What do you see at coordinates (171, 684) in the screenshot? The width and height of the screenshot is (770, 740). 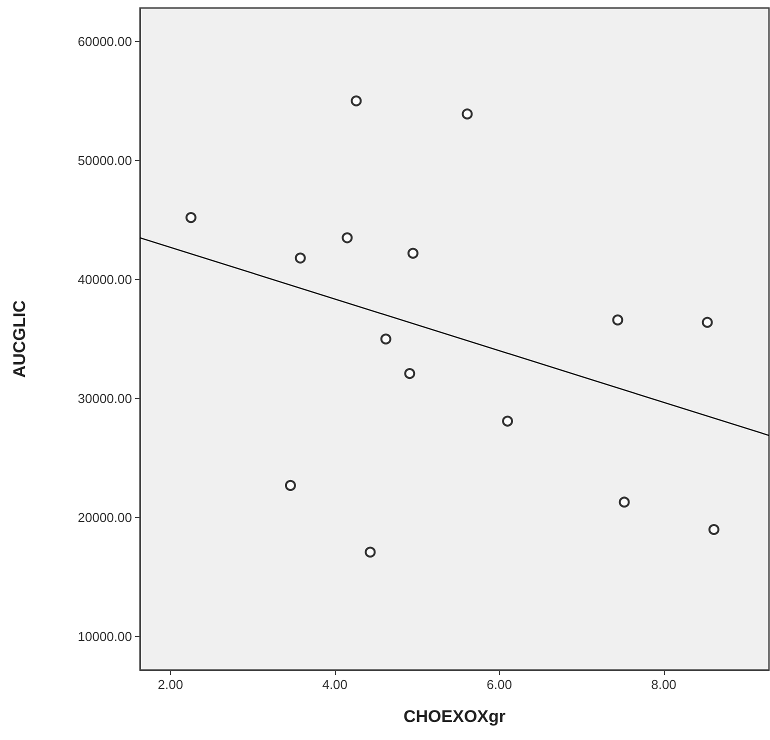 I see `x-tick-label: 2.00` at bounding box center [171, 684].